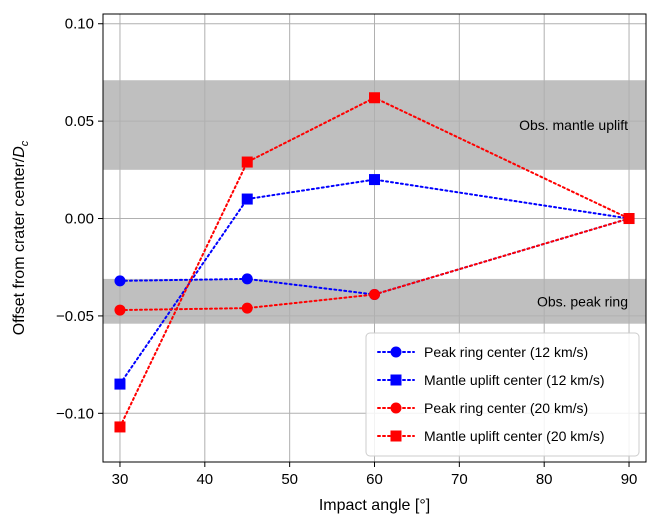 This screenshot has height=526, width=647. I want to click on x-tick-label: 80, so click(544, 479).